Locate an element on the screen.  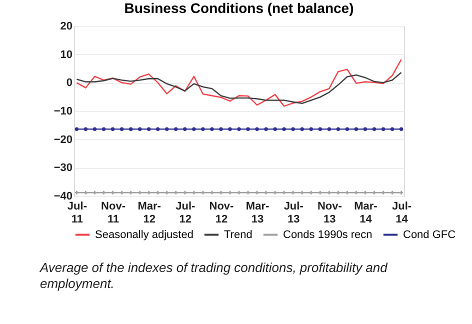
y-tick-label: 10 is located at coordinates (66, 54).